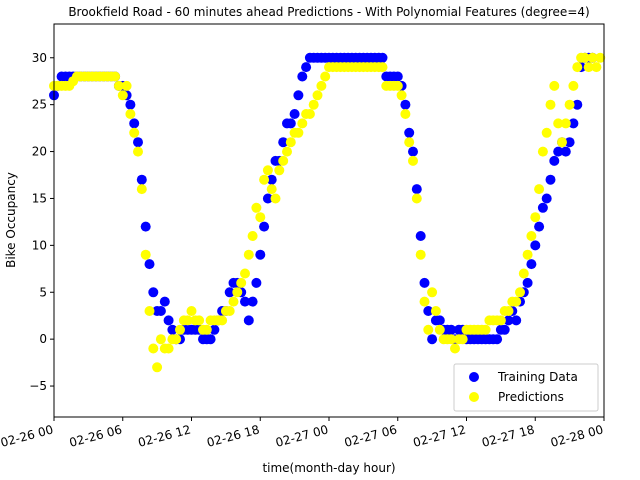 The width and height of the screenshot is (640, 480). What do you see at coordinates (526, 387) in the screenshot?
I see `legend: Training Data Predictions` at bounding box center [526, 387].